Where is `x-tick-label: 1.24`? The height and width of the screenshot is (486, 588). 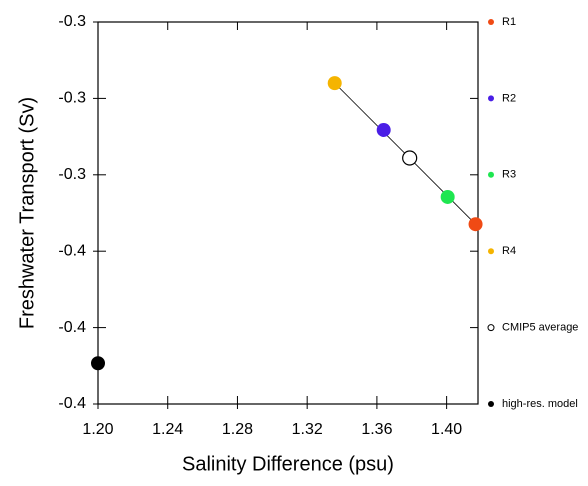
x-tick-label: 1.24 is located at coordinates (167, 429).